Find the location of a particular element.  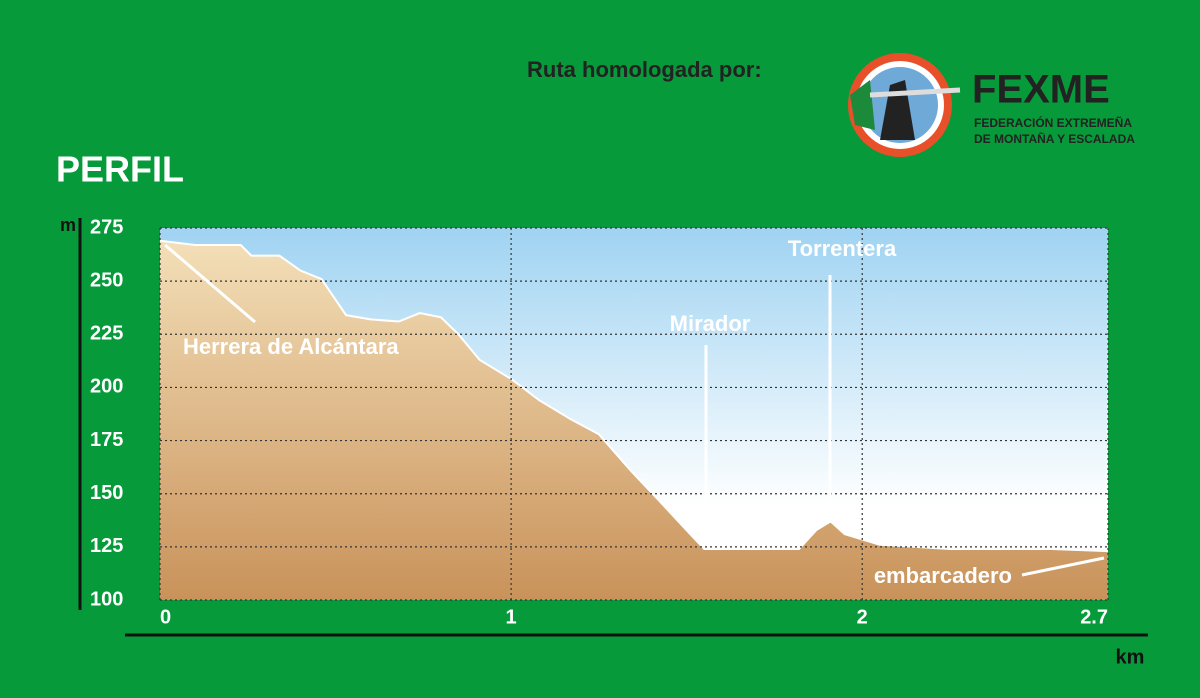

x-tick-label: 2.7 is located at coordinates (1094, 617).